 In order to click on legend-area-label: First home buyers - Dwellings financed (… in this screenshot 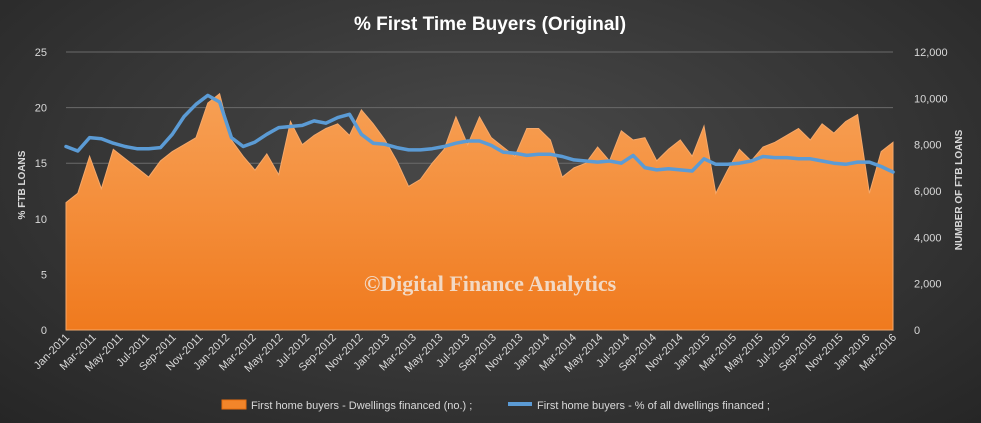, I will do `click(361, 406)`.